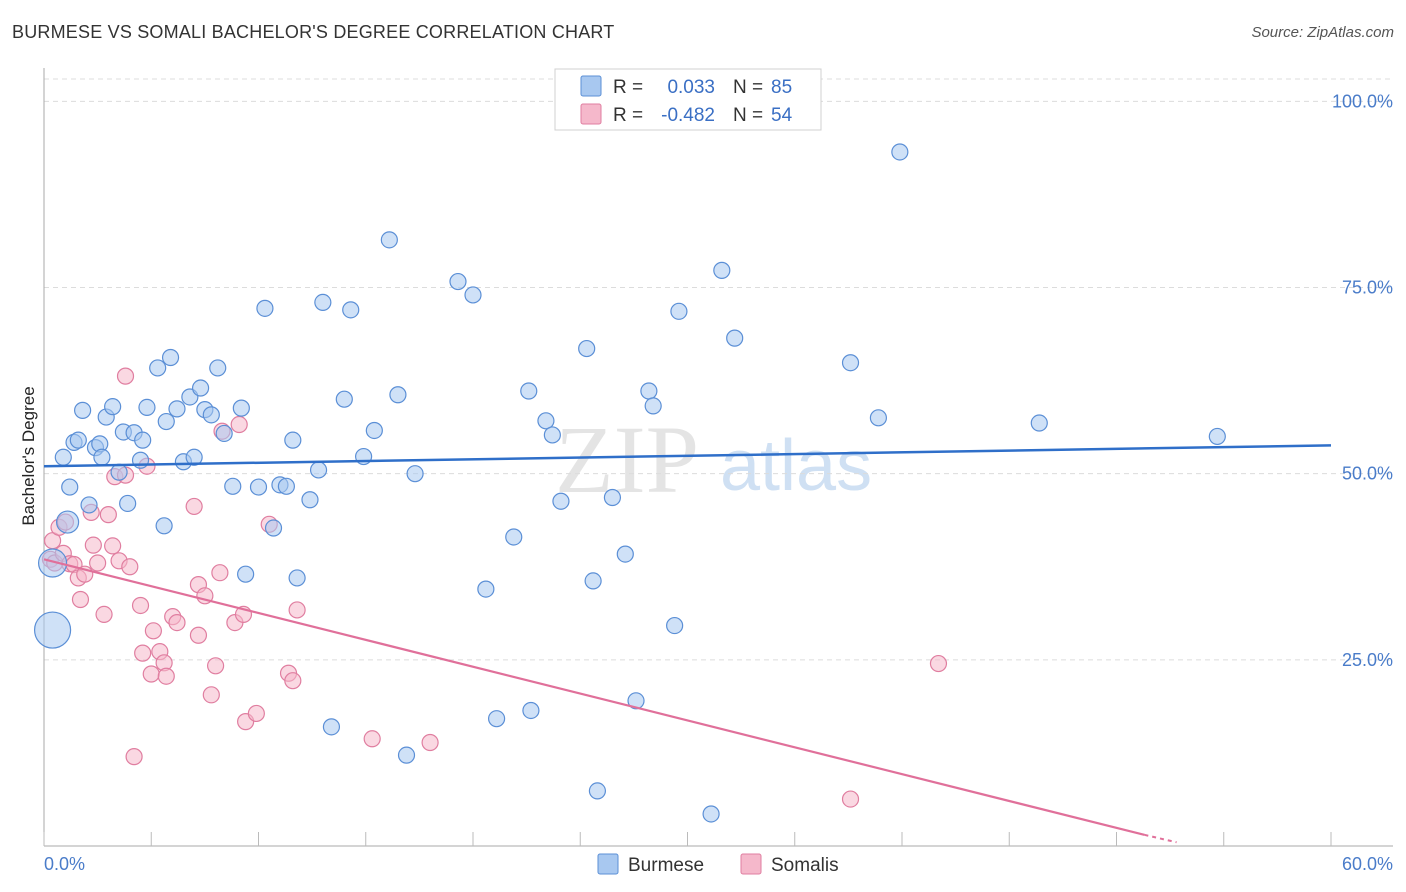 This screenshot has height=892, width=1406. I want to click on x-tick-label-min: 0.0%, so click(64, 864).